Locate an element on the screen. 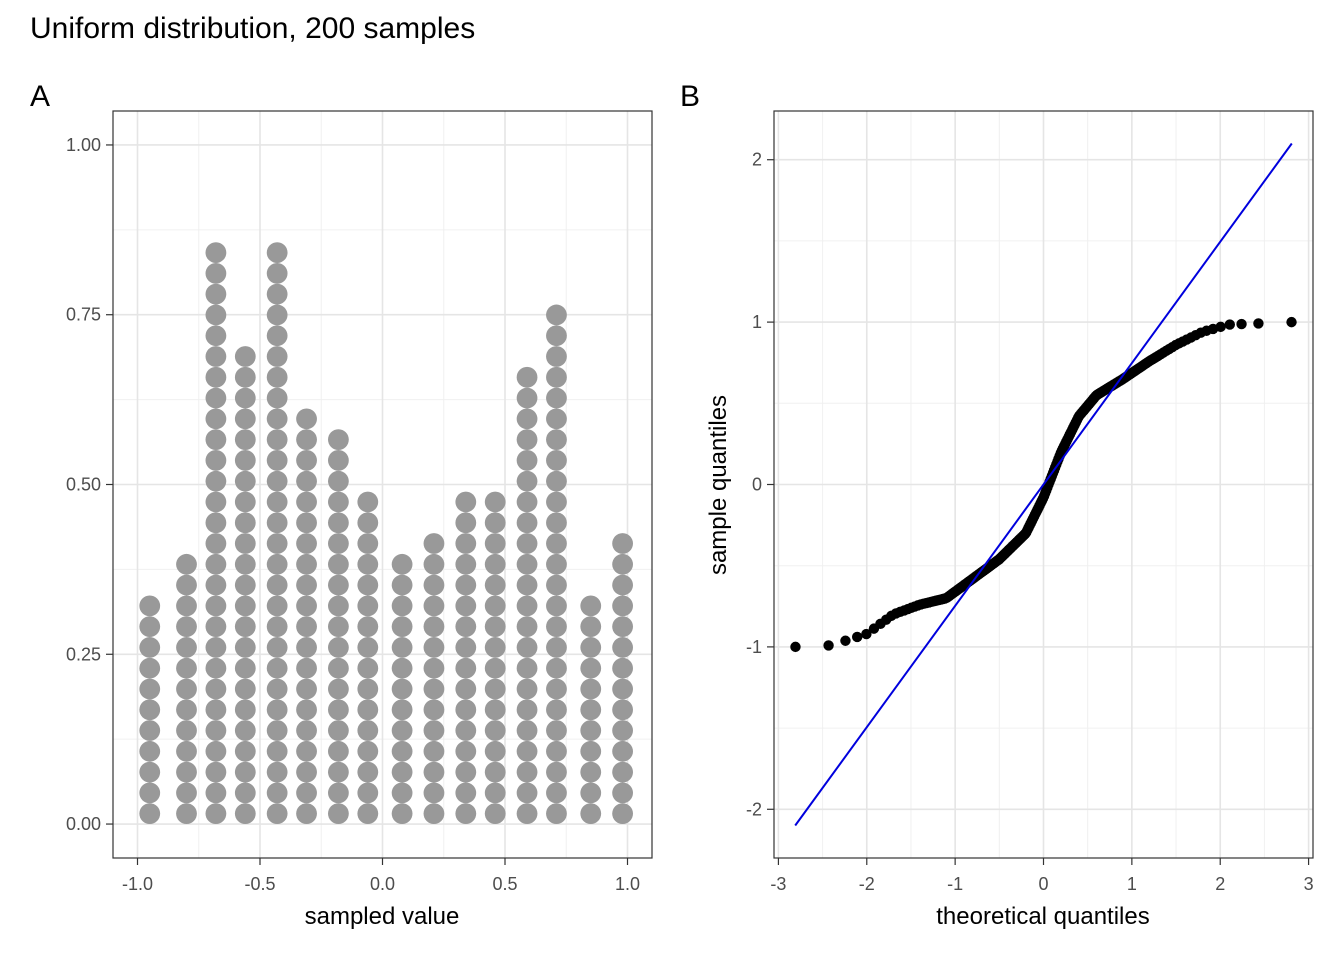  x-tick-label: 0.5 is located at coordinates (504, 884).